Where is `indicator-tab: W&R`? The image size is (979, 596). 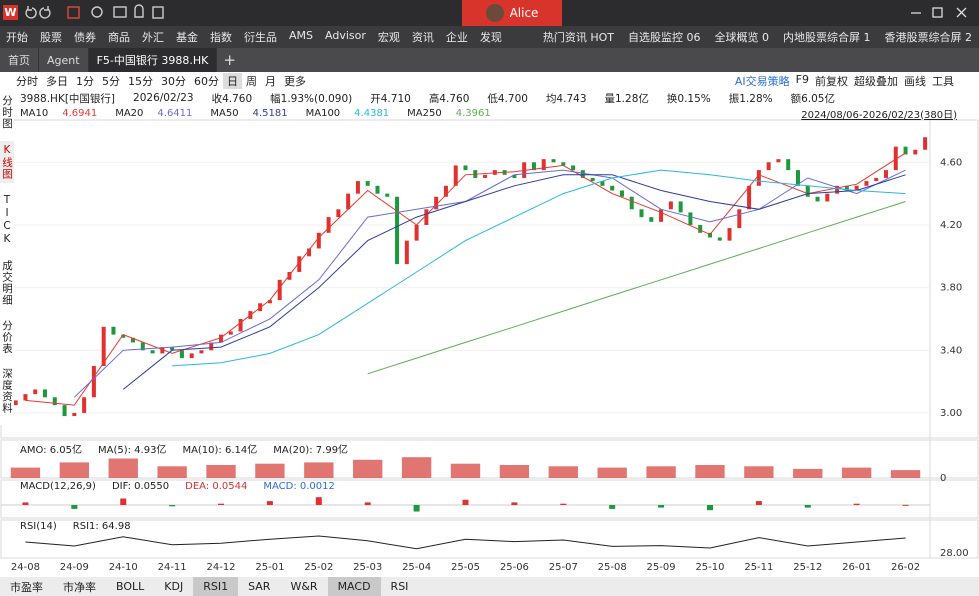 indicator-tab: W&R is located at coordinates (304, 586).